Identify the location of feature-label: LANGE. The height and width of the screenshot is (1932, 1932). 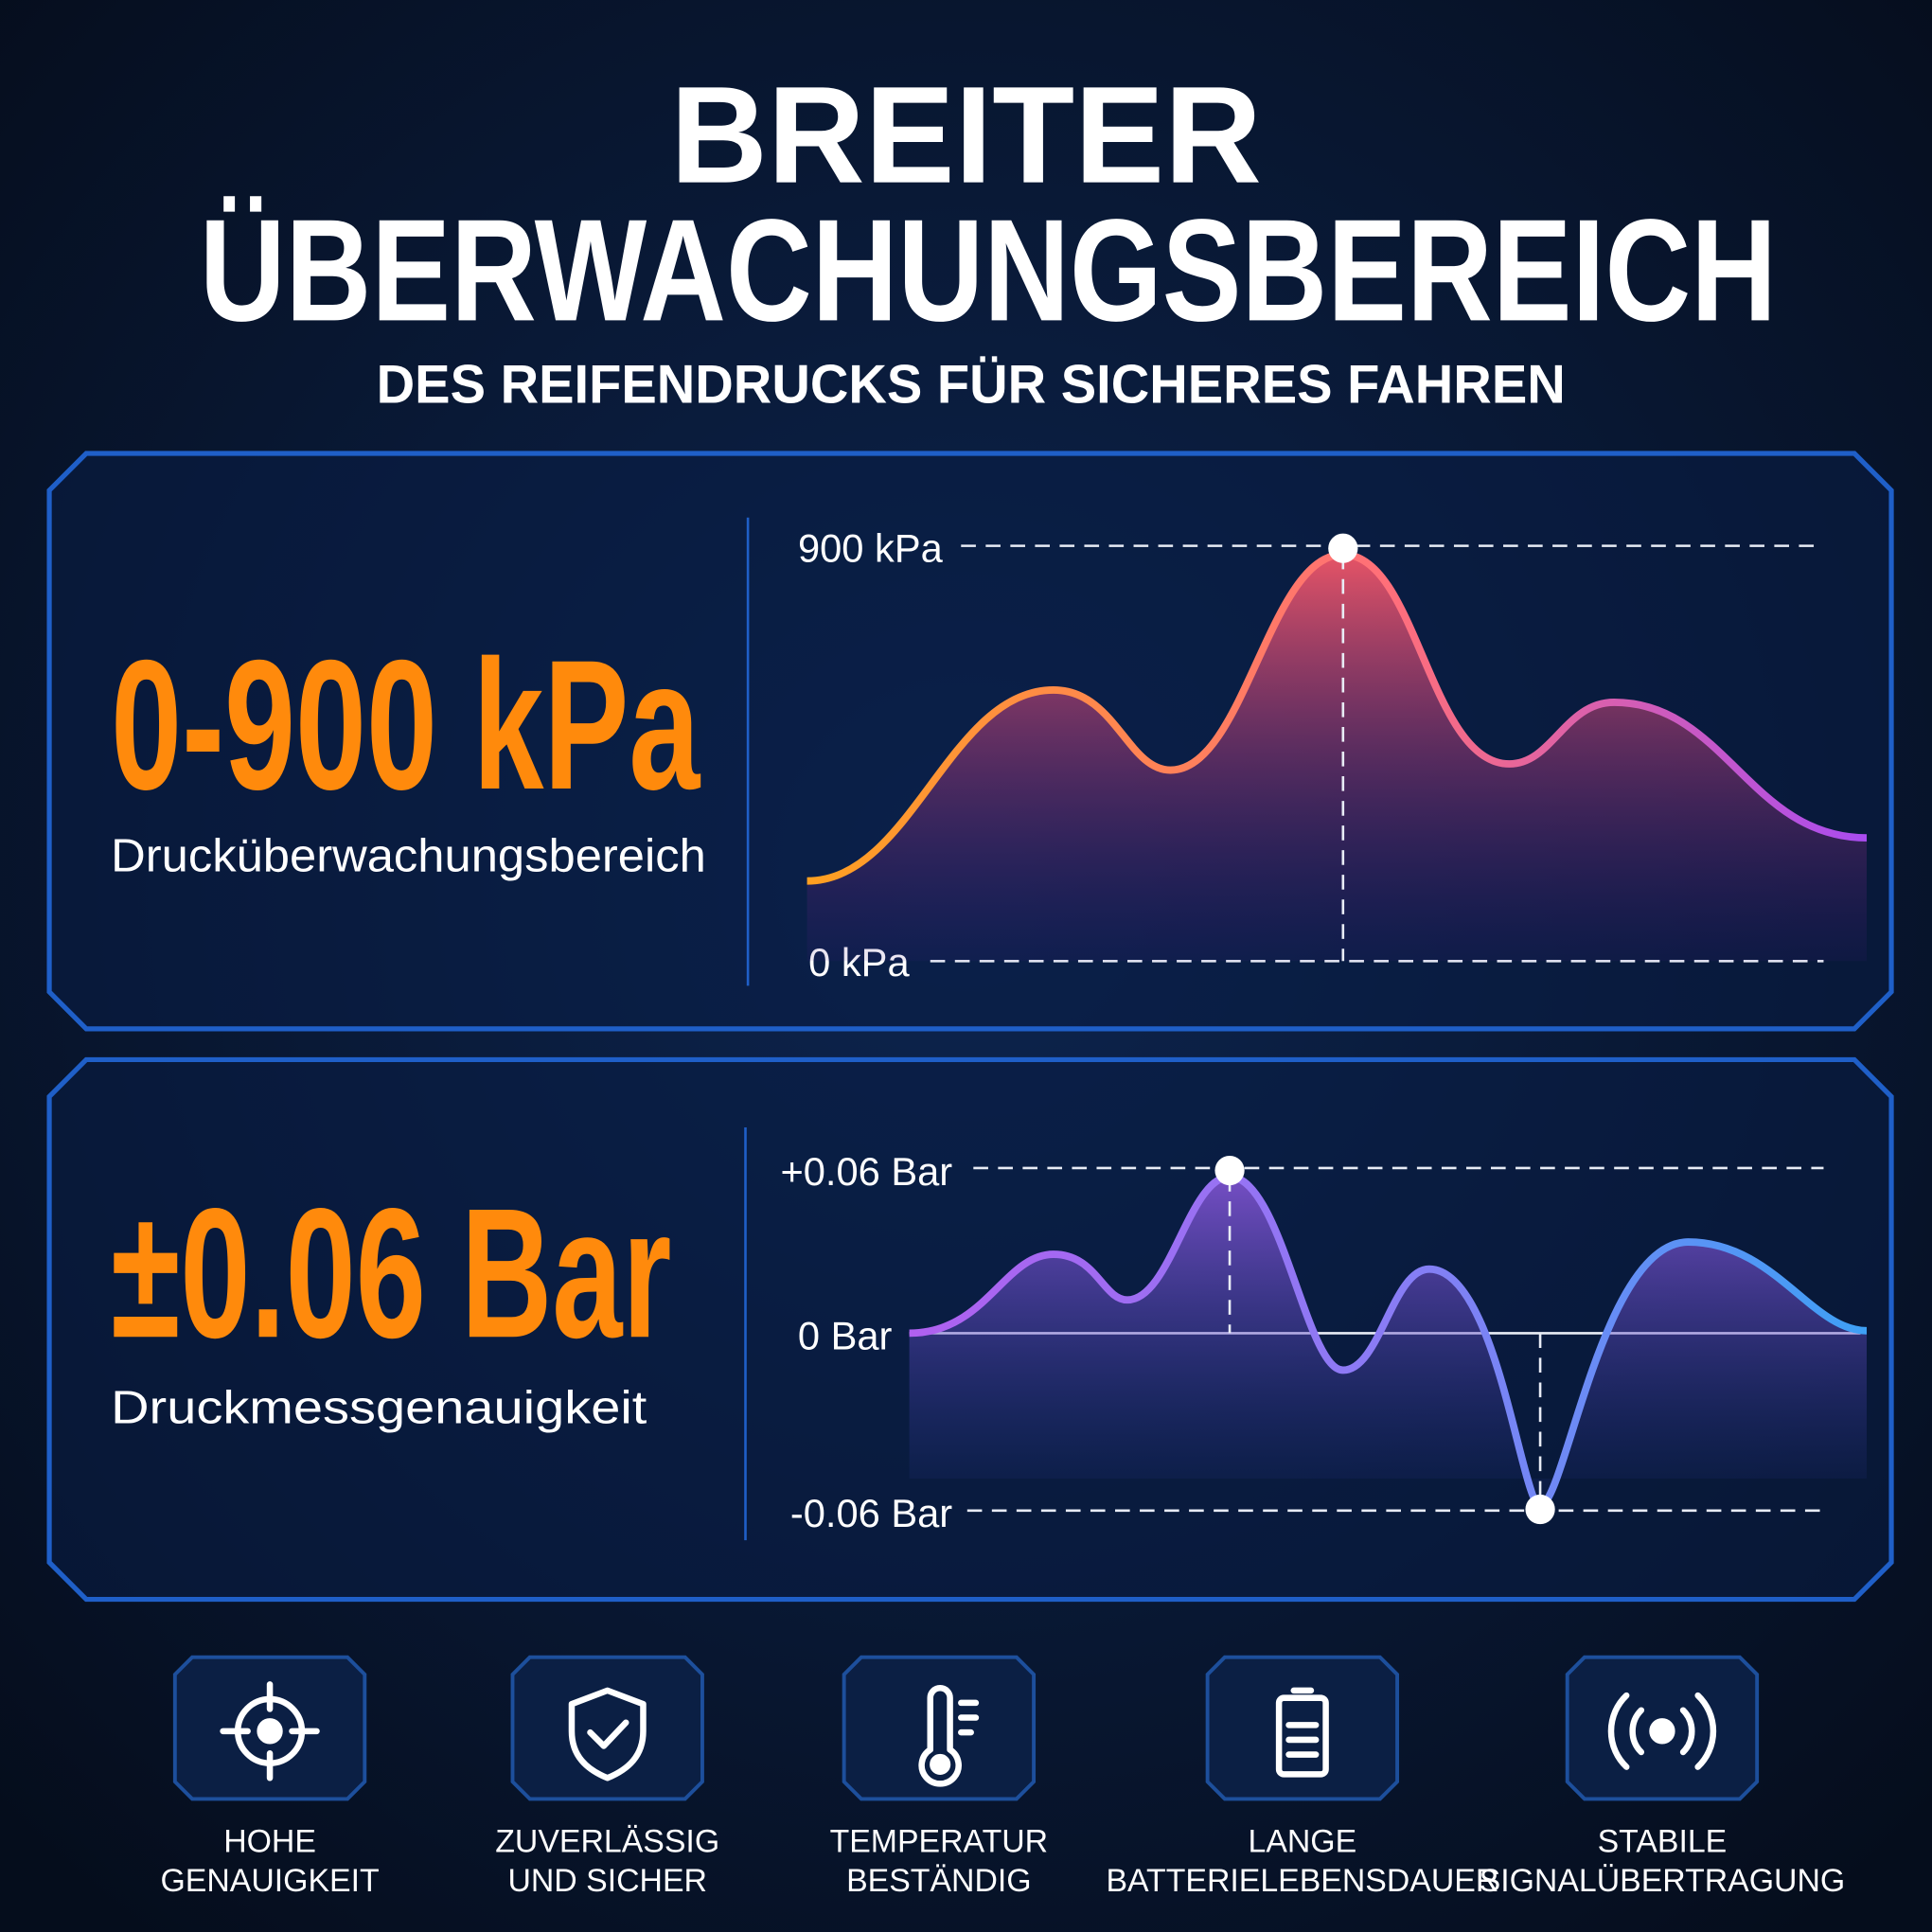
(1303, 1841).